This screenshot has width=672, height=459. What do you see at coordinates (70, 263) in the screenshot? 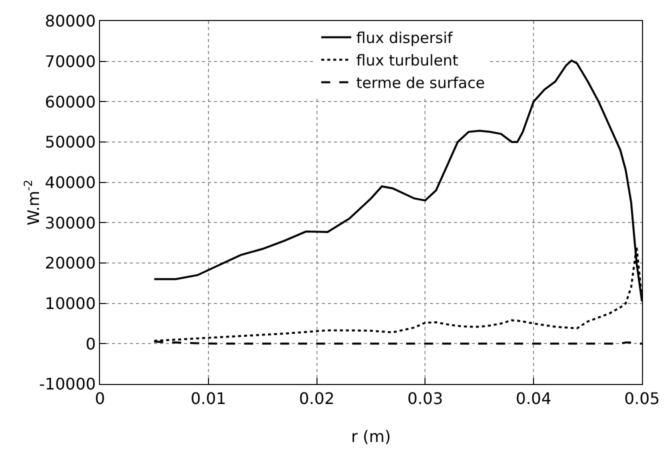
I see `y-tick-label: 20000` at bounding box center [70, 263].